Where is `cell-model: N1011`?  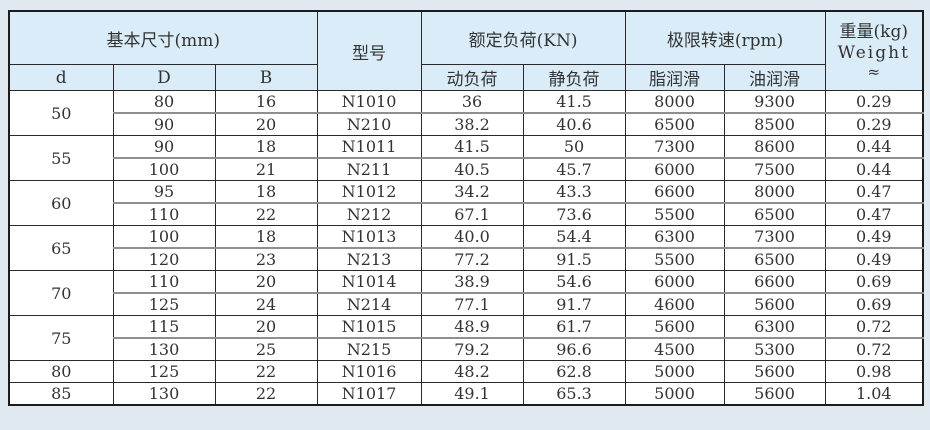
cell-model: N1011 is located at coordinates (369, 147).